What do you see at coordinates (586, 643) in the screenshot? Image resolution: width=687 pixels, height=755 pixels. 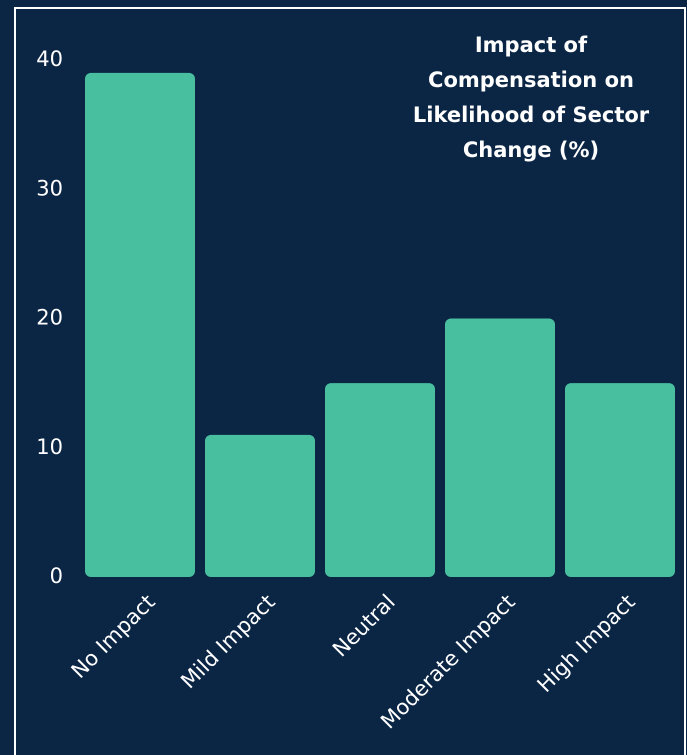 I see `x-tick-label: High Impact` at bounding box center [586, 643].